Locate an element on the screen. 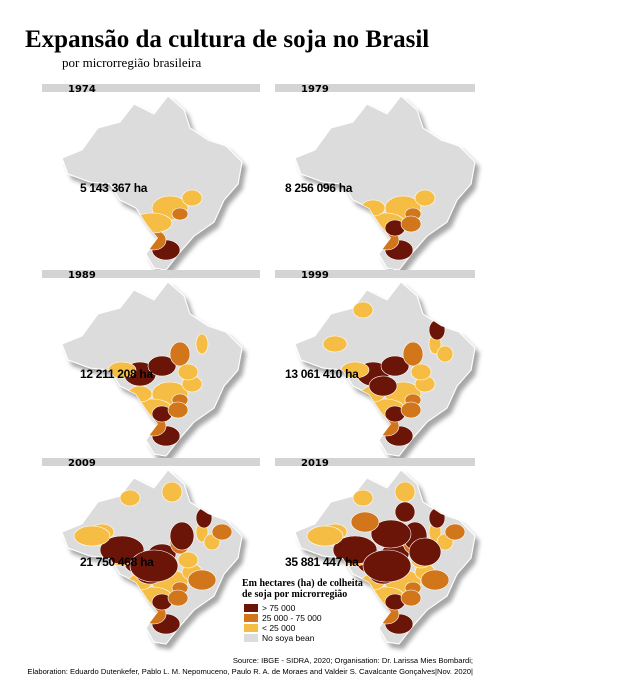 This screenshot has width=640, height=692. legend-title: Em hectares (ha) de colheita is located at coordinates (302, 583).